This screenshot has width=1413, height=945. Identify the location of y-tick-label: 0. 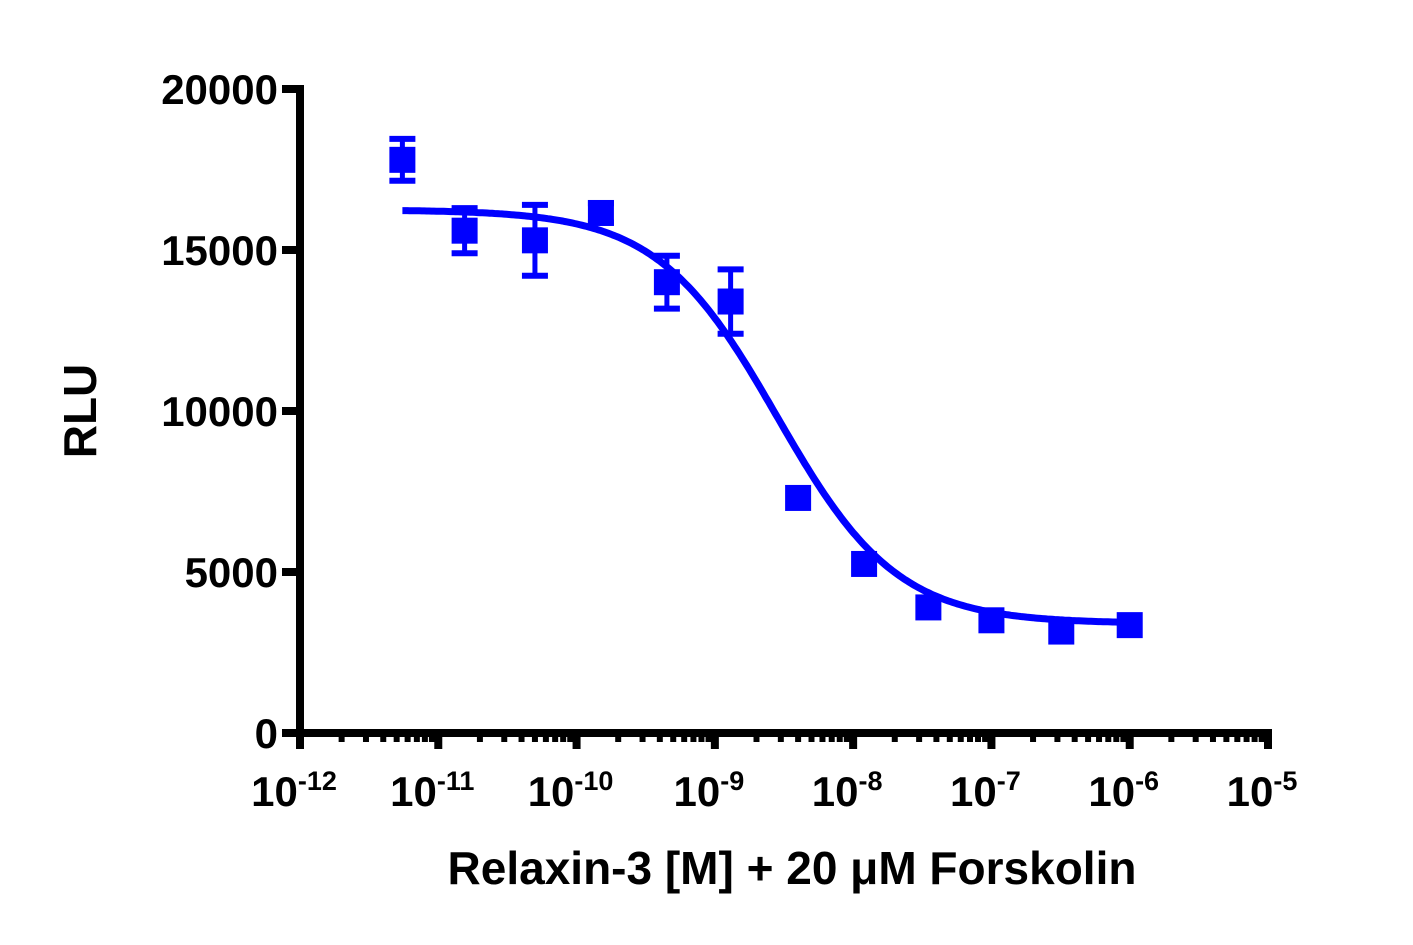
(266, 733).